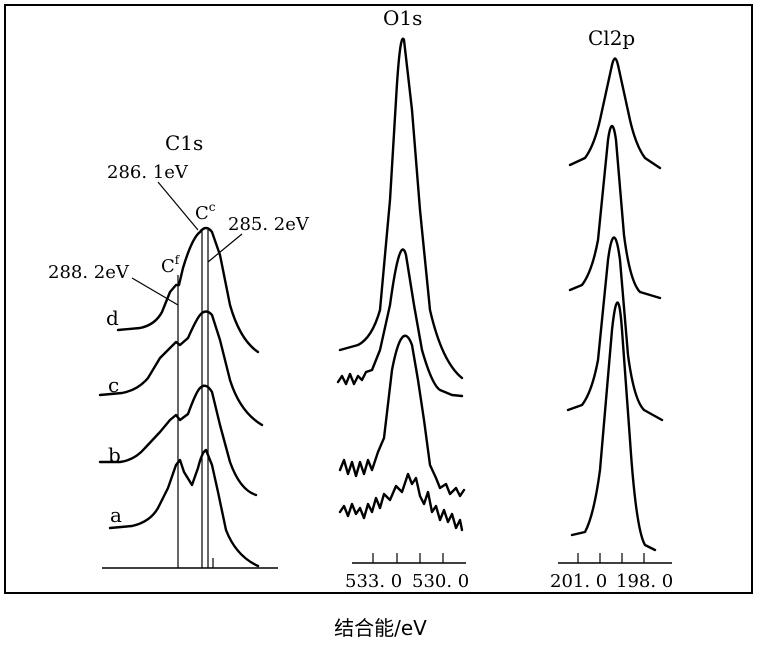 The height and width of the screenshot is (648, 761). Describe the element at coordinates (615, 212) in the screenshot. I see `cl2p-spectrum-c` at that location.